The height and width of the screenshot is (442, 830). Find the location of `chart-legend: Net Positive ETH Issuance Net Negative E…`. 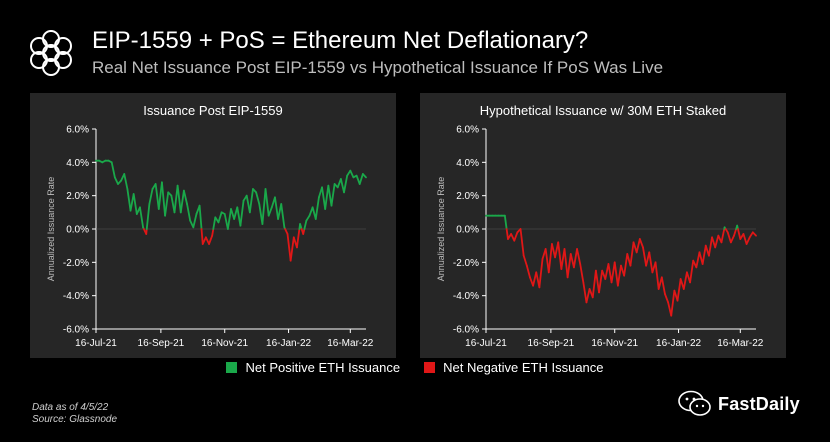

chart-legend: Net Positive ETH Issuance Net Negative E… is located at coordinates (415, 367).